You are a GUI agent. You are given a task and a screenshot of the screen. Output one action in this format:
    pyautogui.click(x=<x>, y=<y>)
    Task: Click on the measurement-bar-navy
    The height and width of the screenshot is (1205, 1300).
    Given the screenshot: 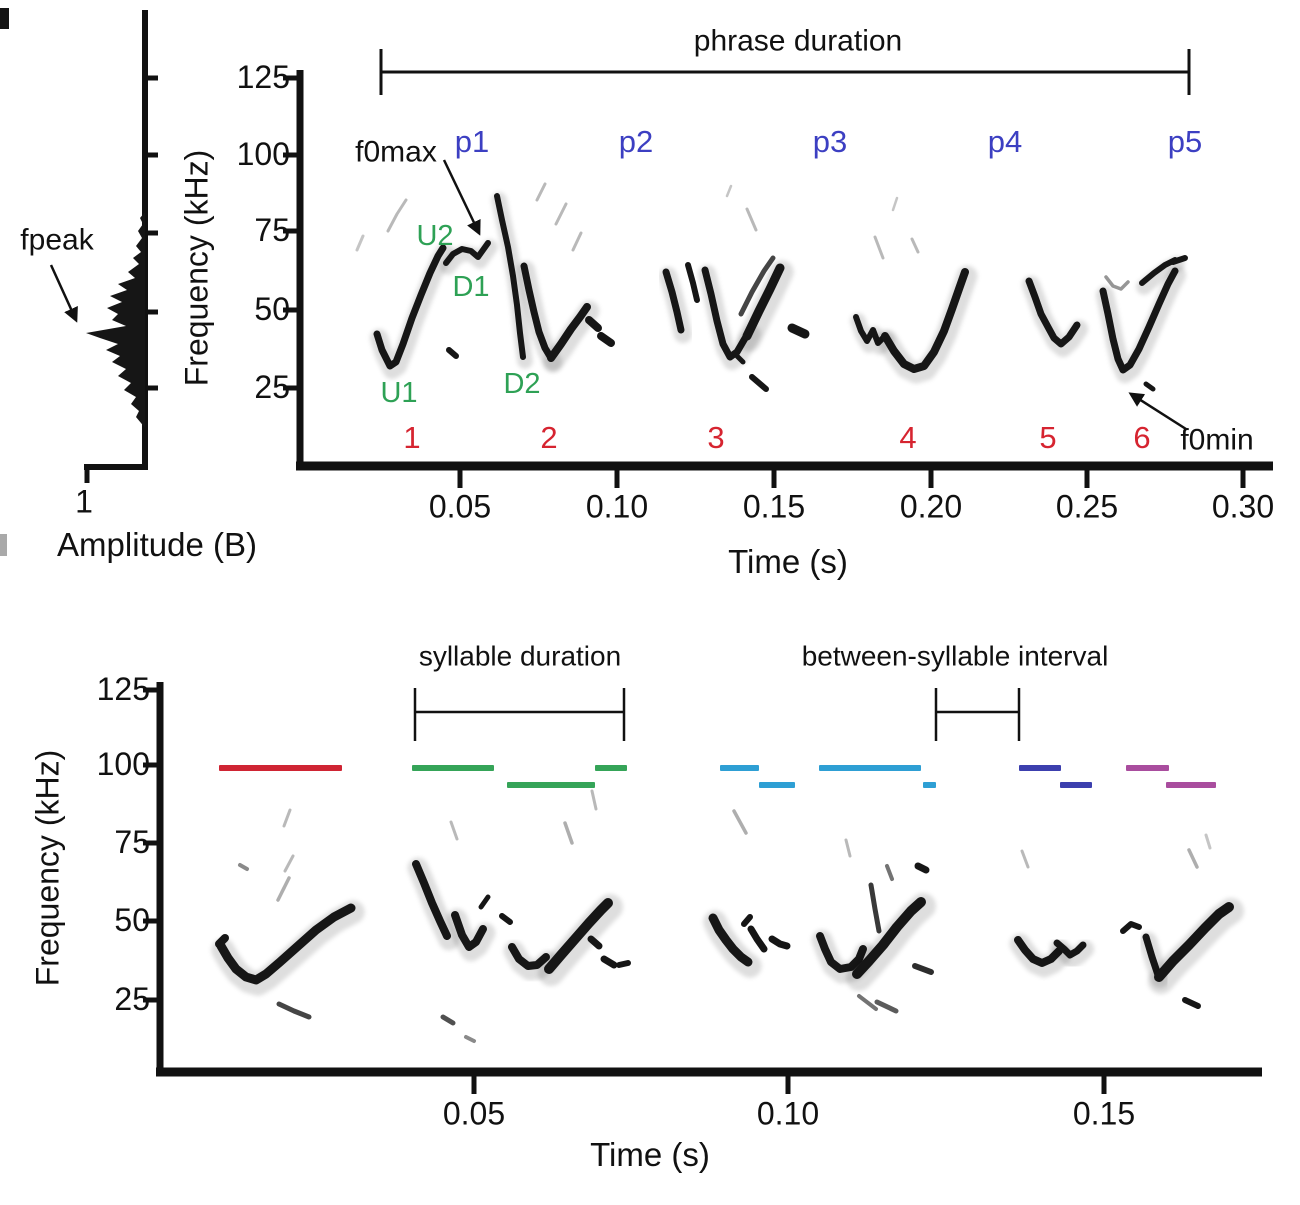 What is the action you would take?
    pyautogui.click(x=1040, y=768)
    